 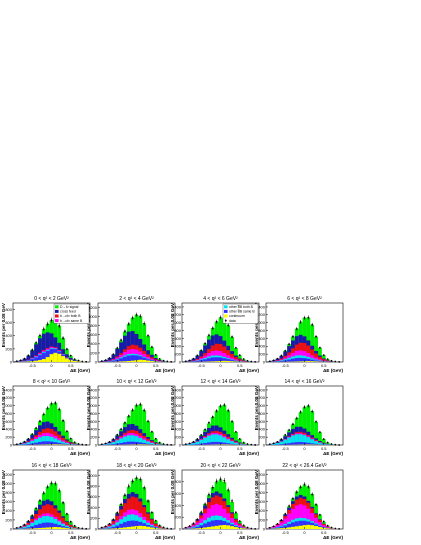 What do you see at coordinates (57, 311) in the screenshot?
I see `legend-swatch-crossfeed` at bounding box center [57, 311].